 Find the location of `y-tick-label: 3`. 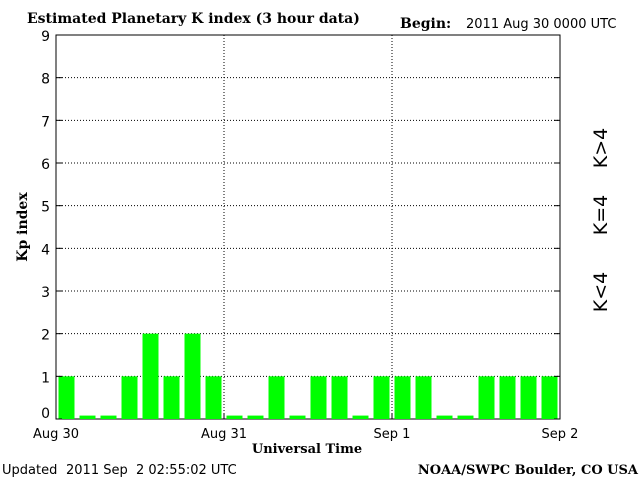

y-tick-label: 3 is located at coordinates (45, 293).